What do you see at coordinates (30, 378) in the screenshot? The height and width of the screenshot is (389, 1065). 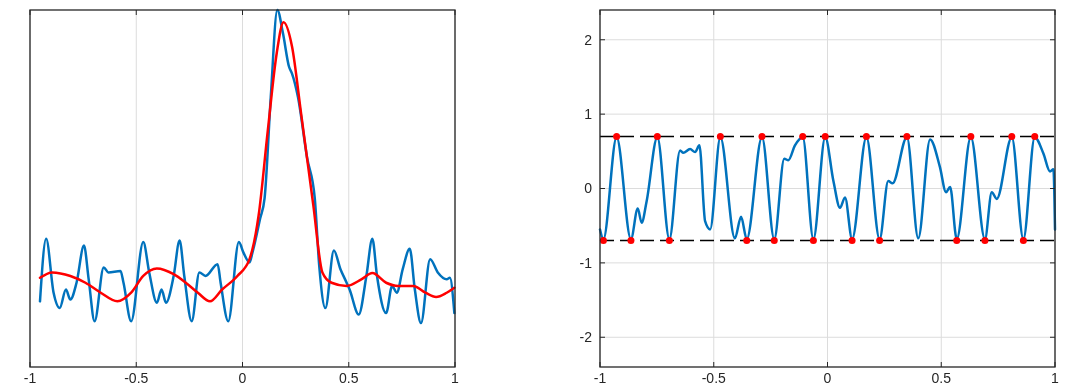 I see `x-tick-label: -1` at bounding box center [30, 378].